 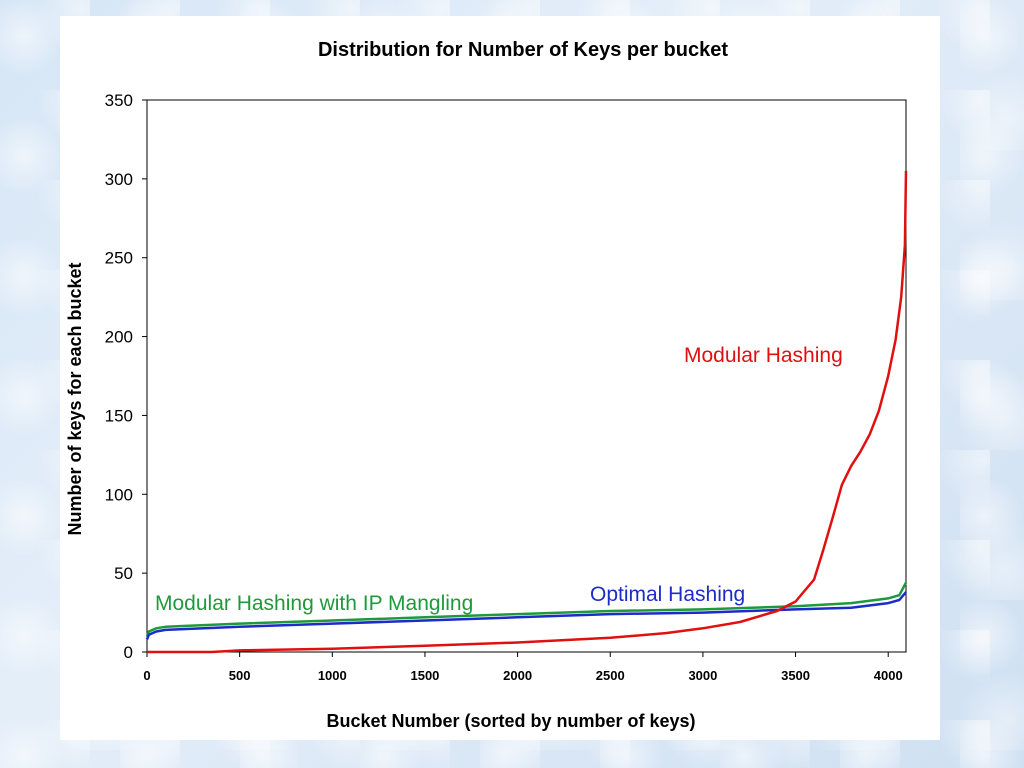 What do you see at coordinates (119, 100) in the screenshot?
I see `y-tick-label: 350` at bounding box center [119, 100].